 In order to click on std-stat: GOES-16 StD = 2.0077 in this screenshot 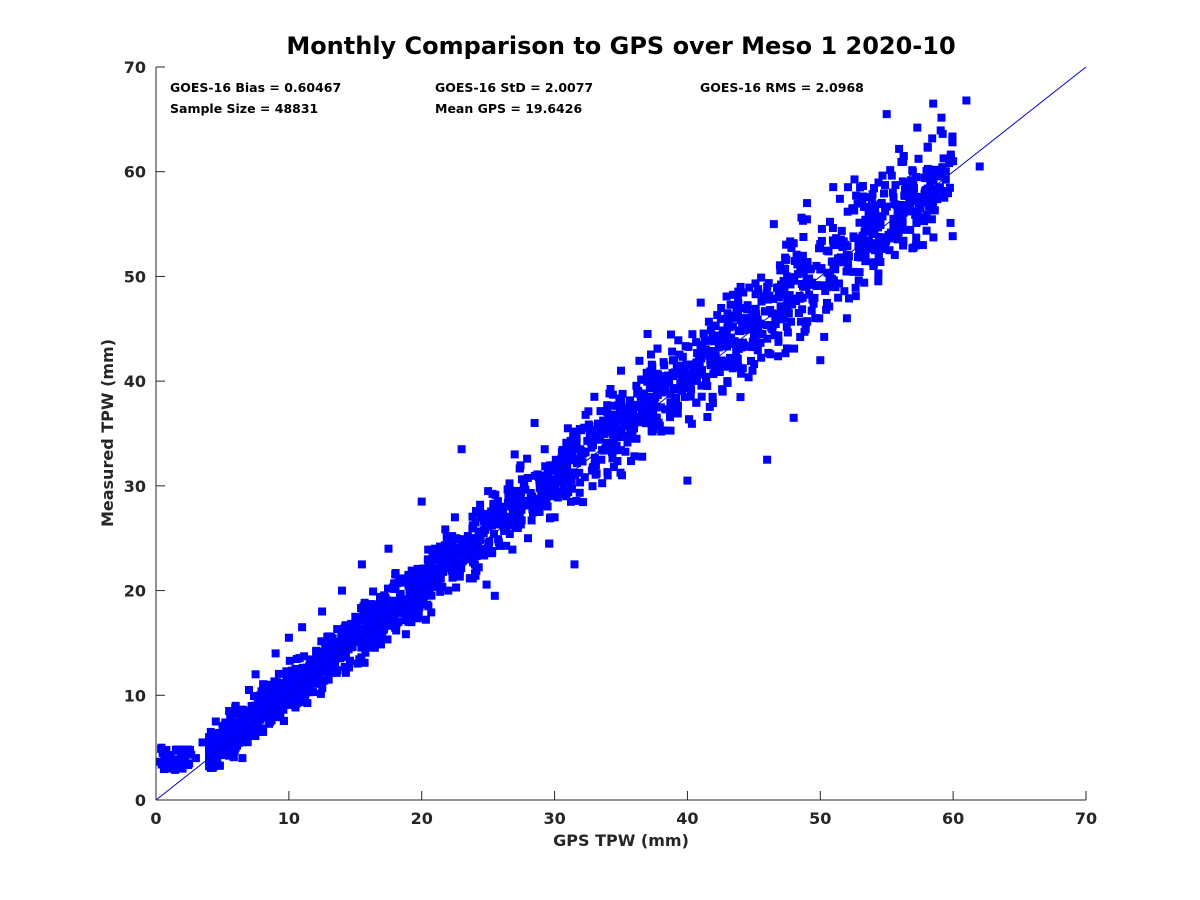, I will do `click(514, 87)`.